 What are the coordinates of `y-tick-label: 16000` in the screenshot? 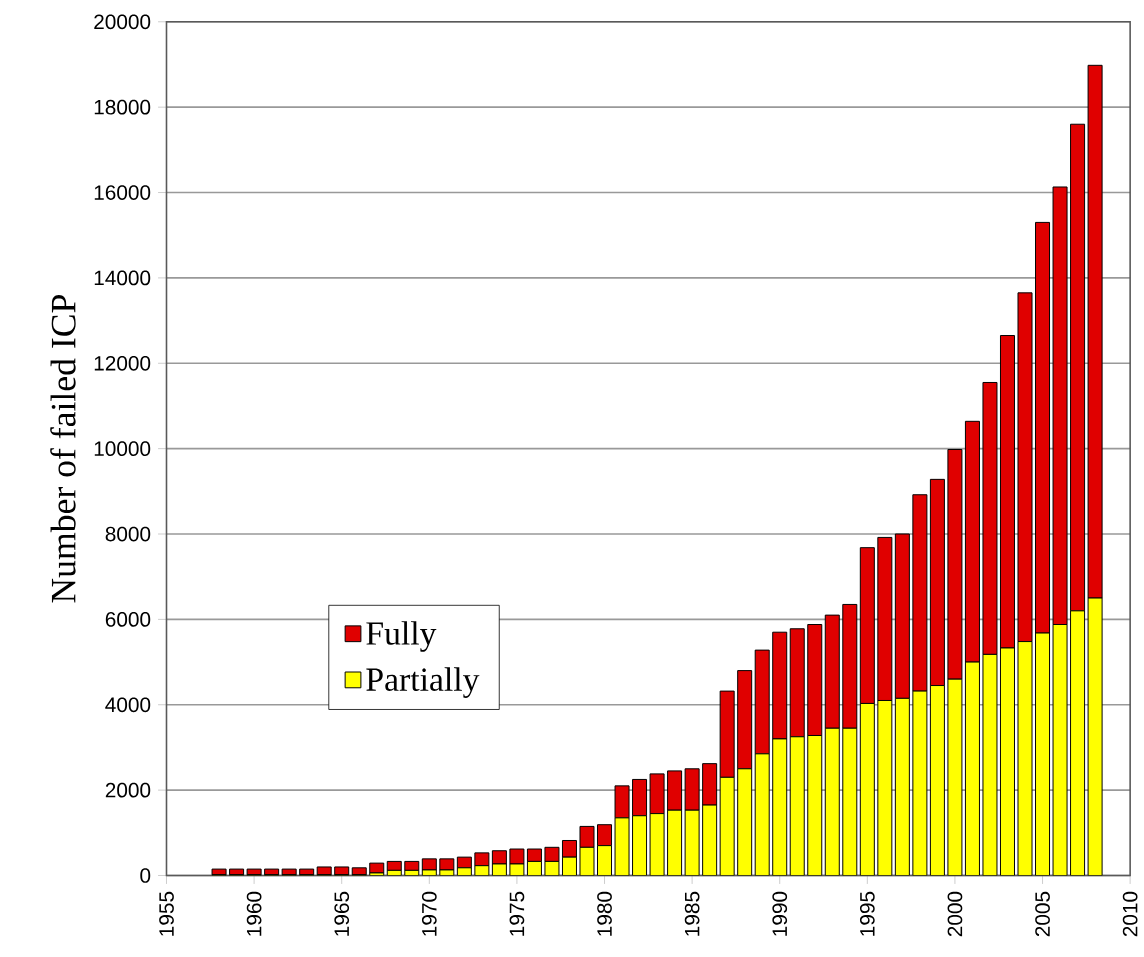 It's located at (122, 193).